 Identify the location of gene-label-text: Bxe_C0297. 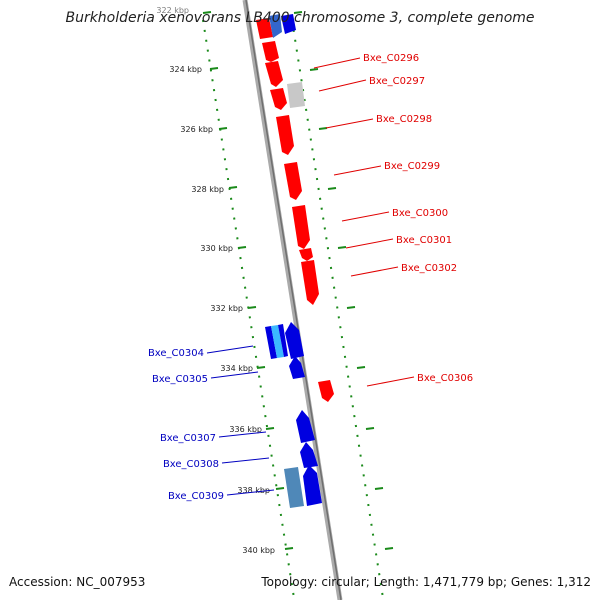
(397, 81).